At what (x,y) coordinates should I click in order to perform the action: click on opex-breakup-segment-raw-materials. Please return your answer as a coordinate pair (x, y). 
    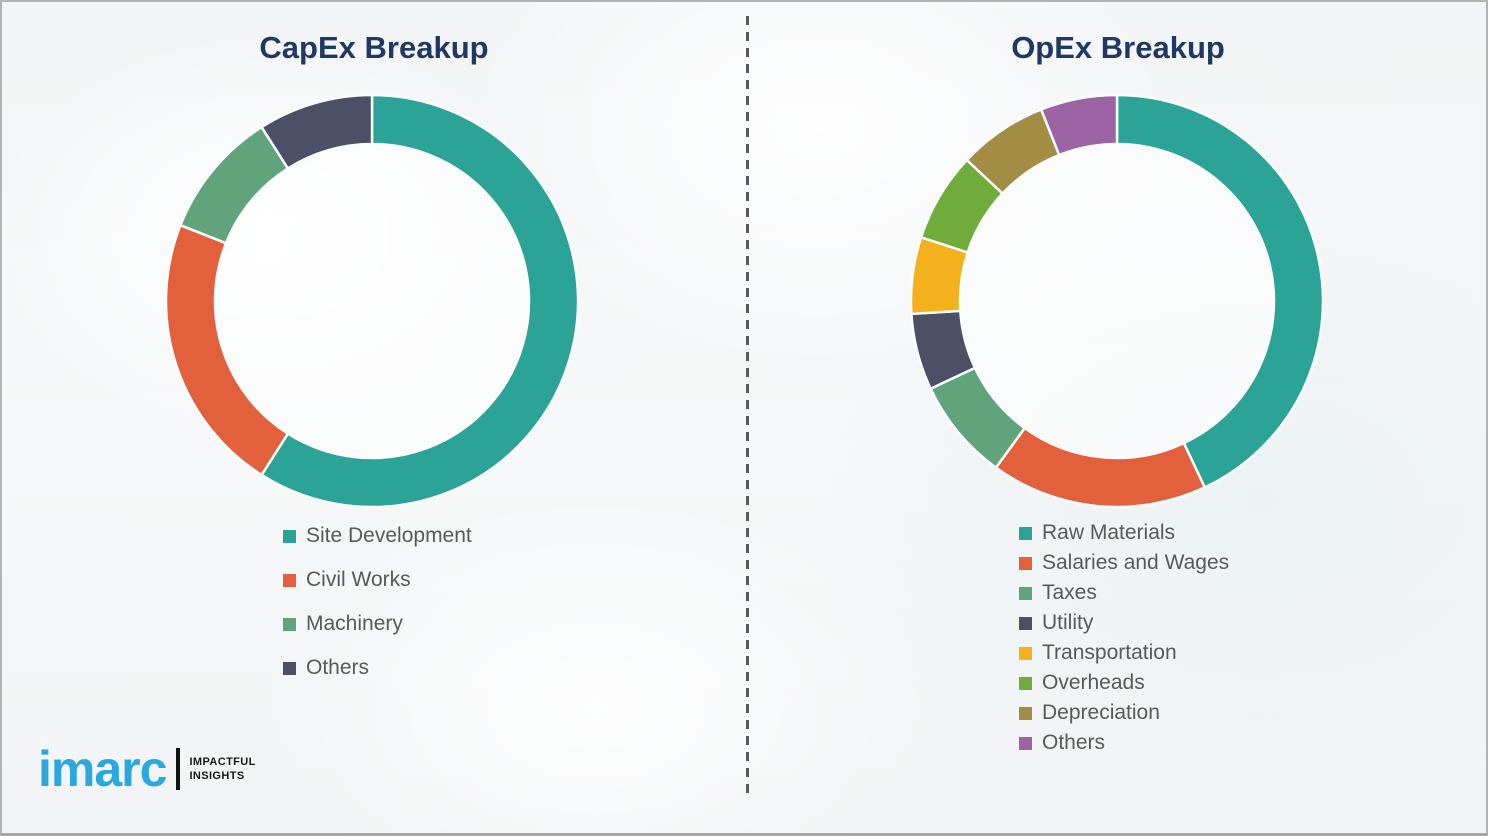
    Looking at the image, I should click on (1220, 291).